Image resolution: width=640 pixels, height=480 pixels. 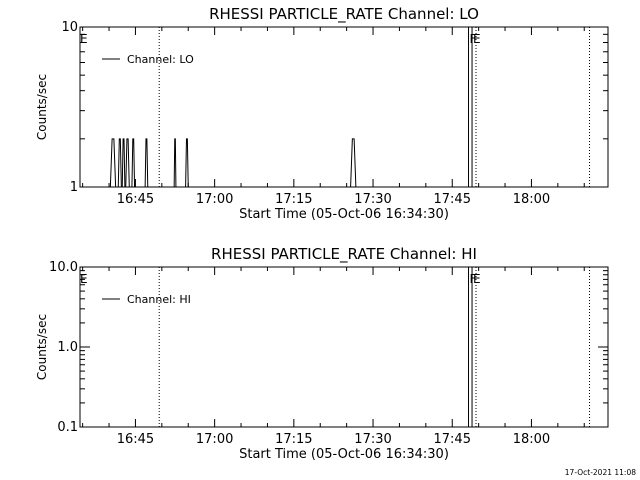 I want to click on y-tick-label: 0.1, so click(x=67, y=427).